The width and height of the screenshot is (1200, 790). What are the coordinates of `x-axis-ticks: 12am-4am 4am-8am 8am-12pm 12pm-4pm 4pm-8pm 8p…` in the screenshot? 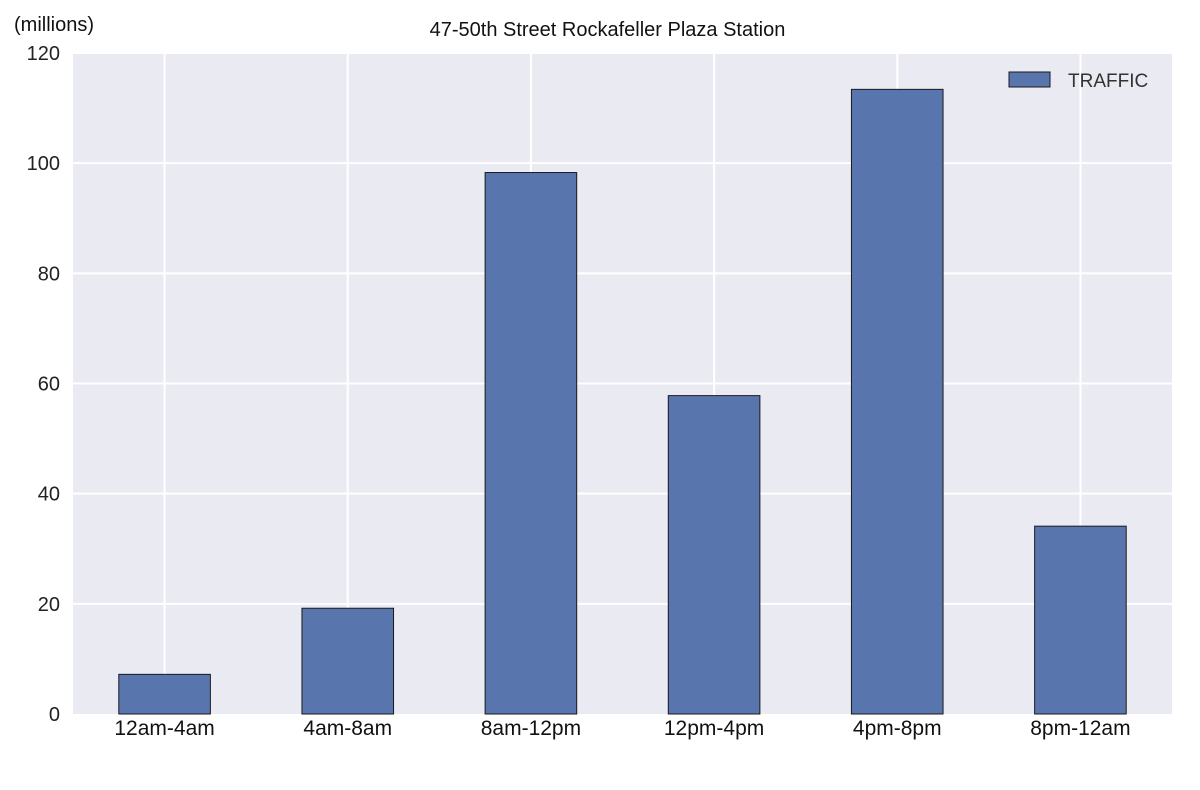 It's located at (622, 728).